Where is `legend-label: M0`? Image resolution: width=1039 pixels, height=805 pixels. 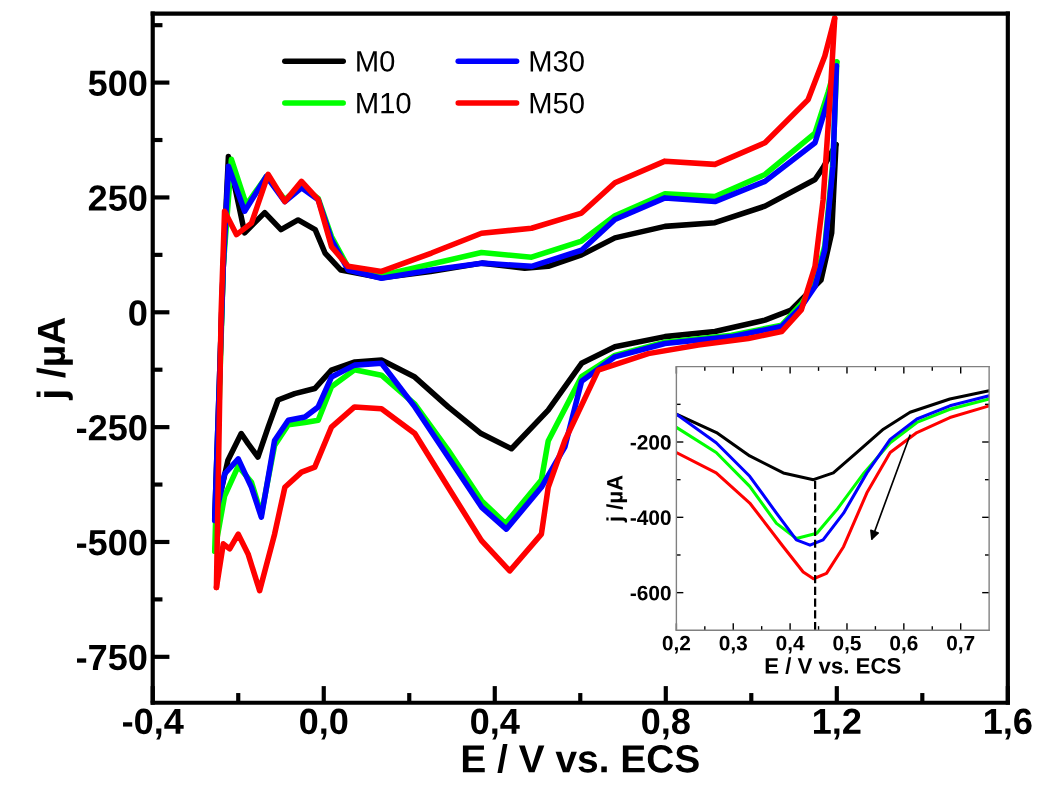 legend-label: M0 is located at coordinates (376, 61).